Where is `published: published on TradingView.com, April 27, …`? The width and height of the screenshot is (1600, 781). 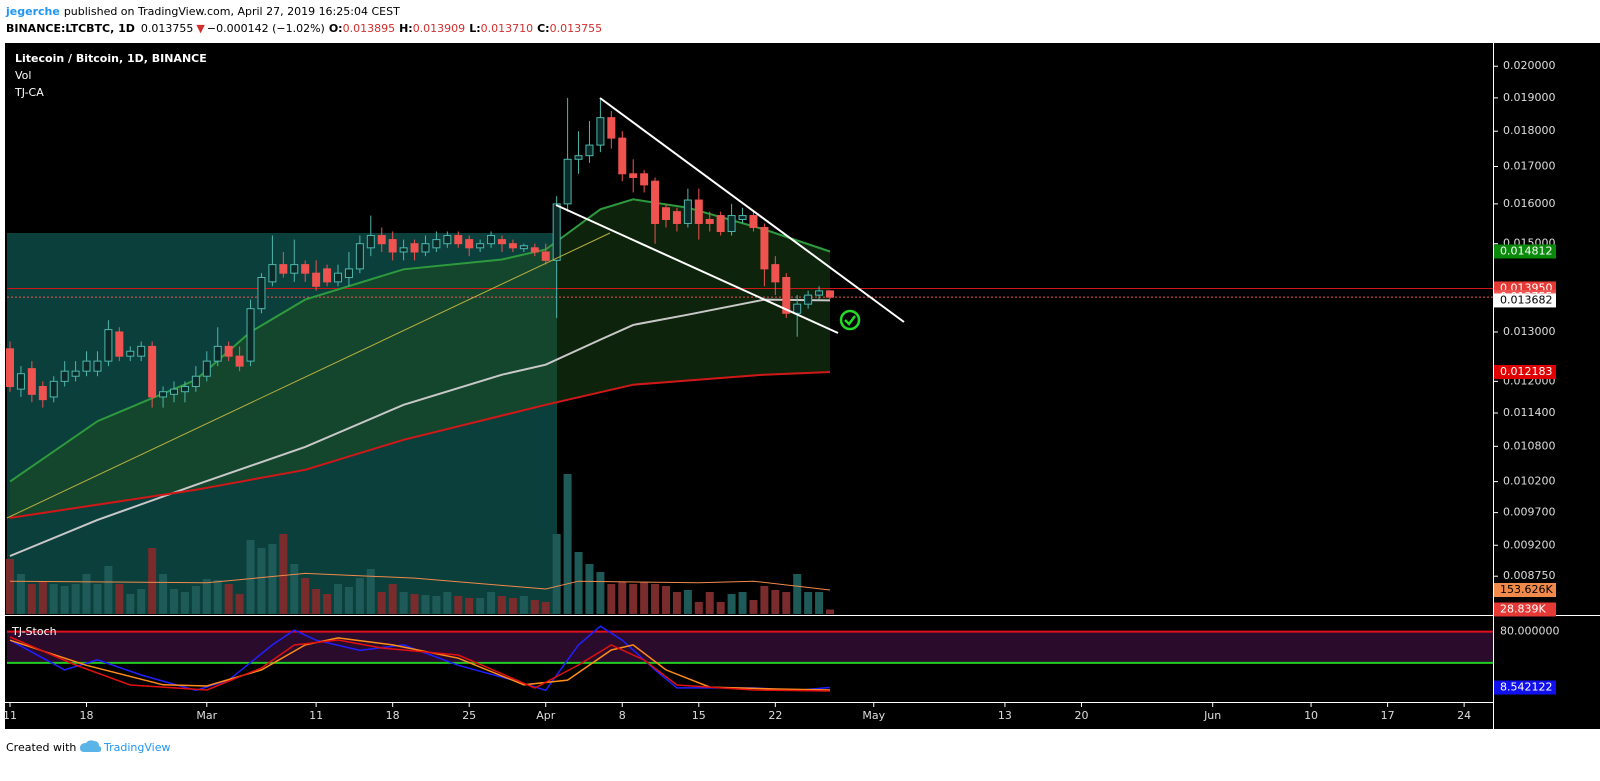
published: published on TradingView.com, April 27, … is located at coordinates (232, 11).